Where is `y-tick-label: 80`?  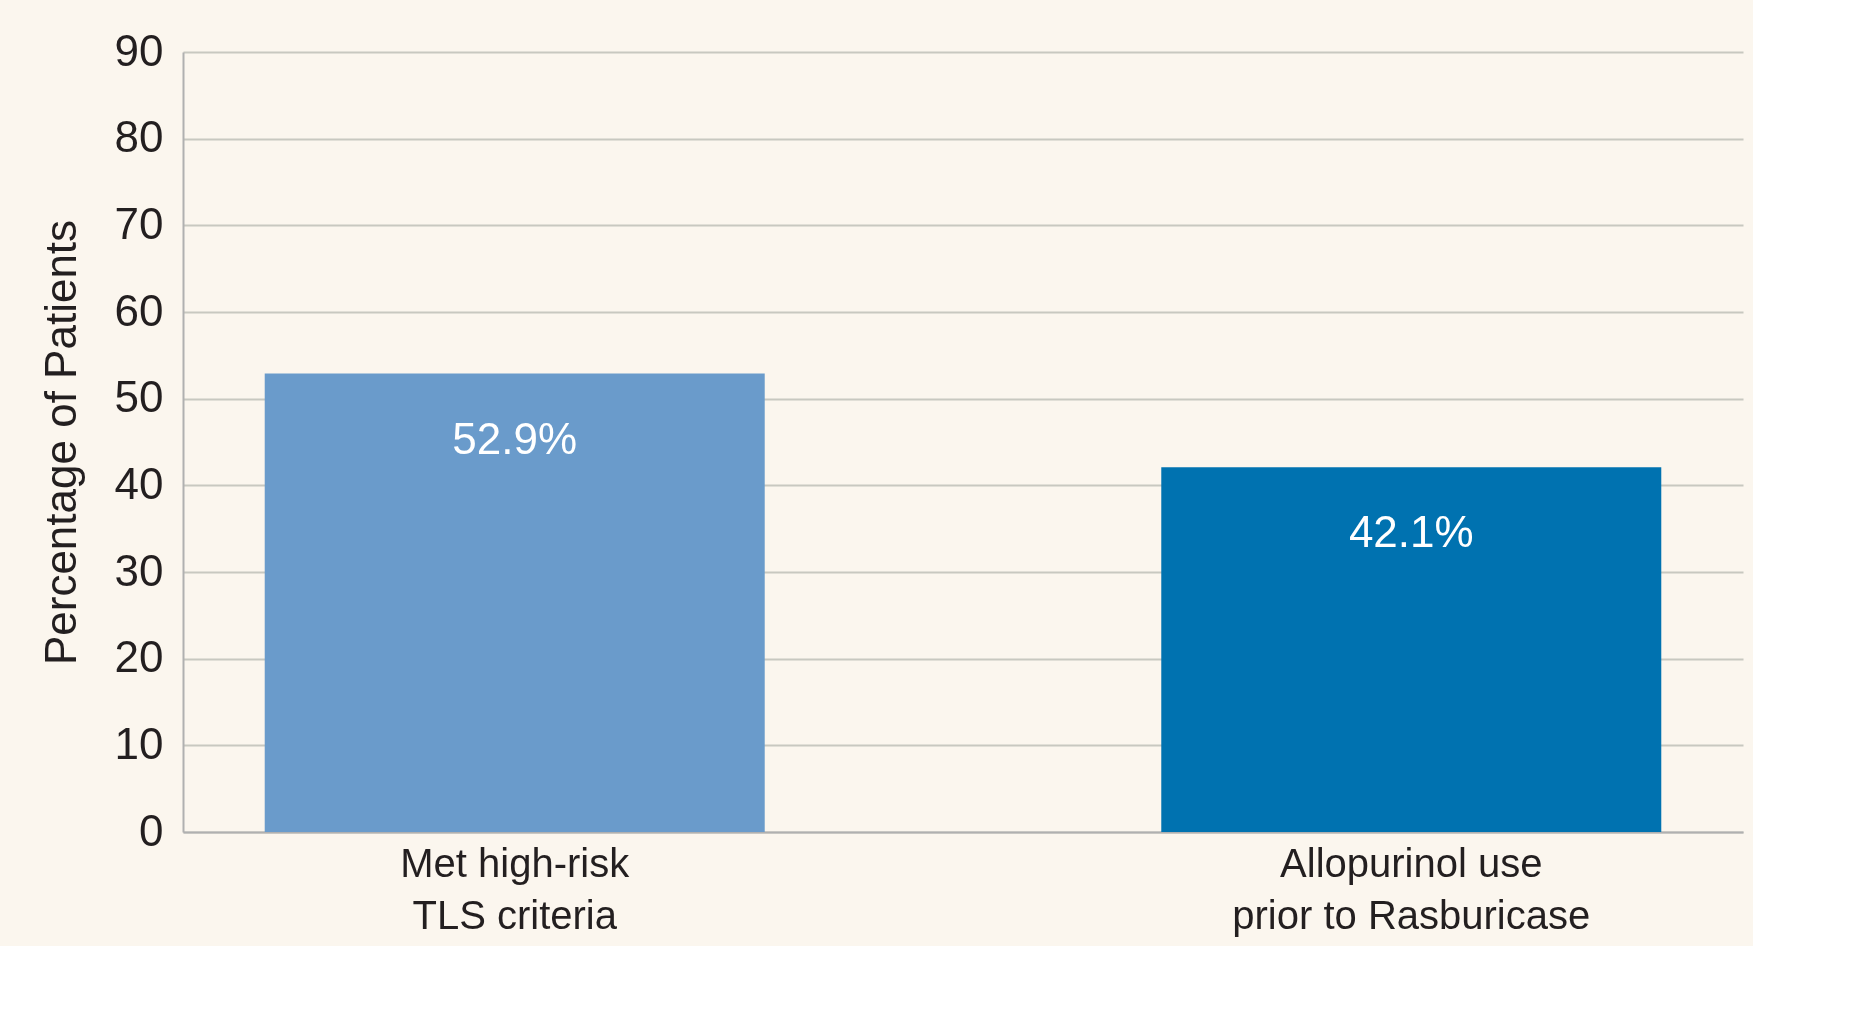 y-tick-label: 80 is located at coordinates (139, 137).